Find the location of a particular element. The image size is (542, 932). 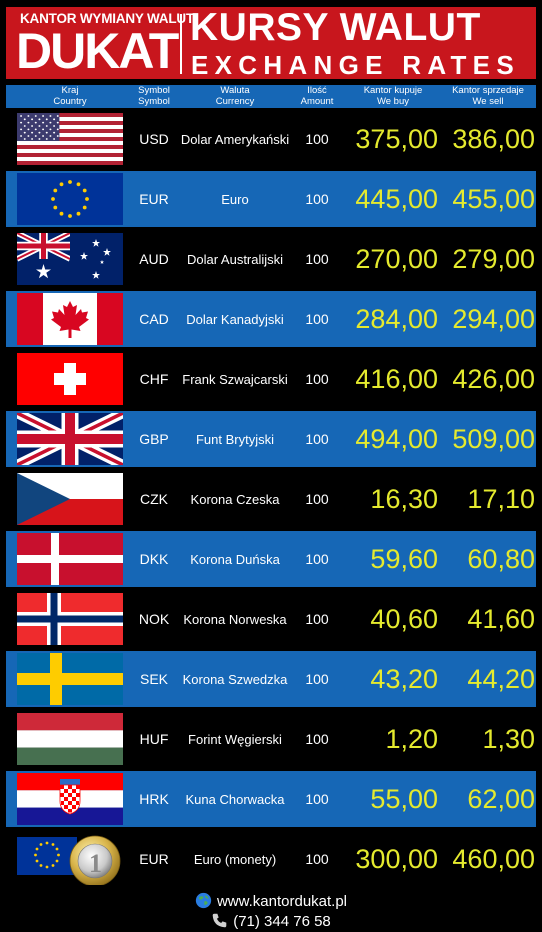

au-flag-icon is located at coordinates (70, 259).